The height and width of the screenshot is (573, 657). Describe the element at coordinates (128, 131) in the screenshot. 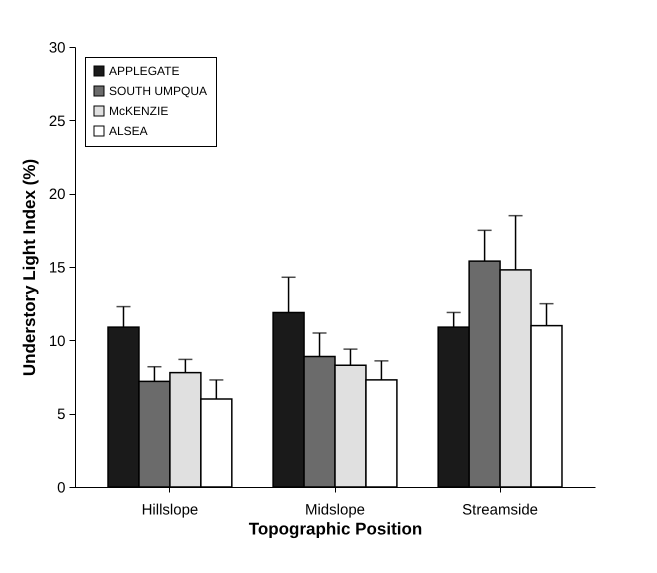

I see `legend-label: ALSEA` at that location.